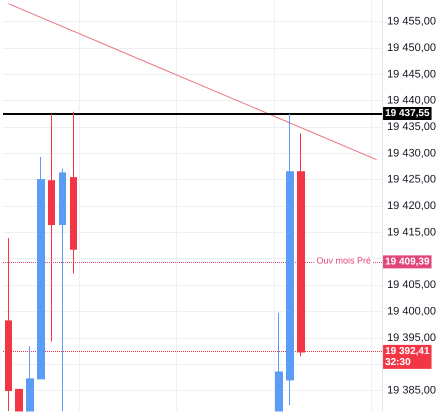 The width and height of the screenshot is (439, 419). Describe the element at coordinates (411, 126) in the screenshot. I see `y-tick-label: 19 435,00` at that location.